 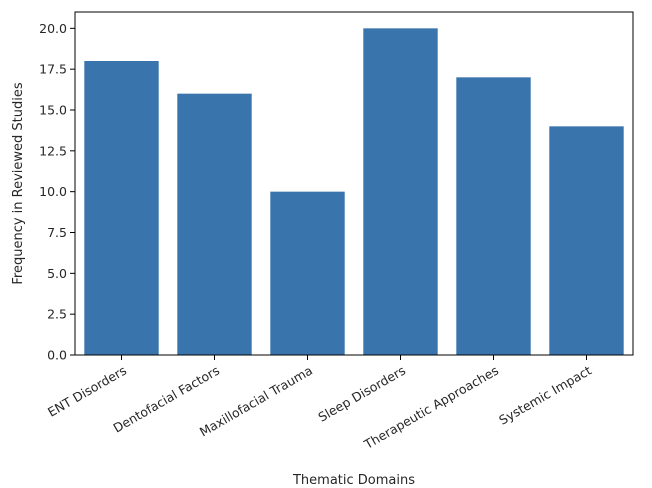 I want to click on y-tick-label: 15.0, so click(x=53, y=110).